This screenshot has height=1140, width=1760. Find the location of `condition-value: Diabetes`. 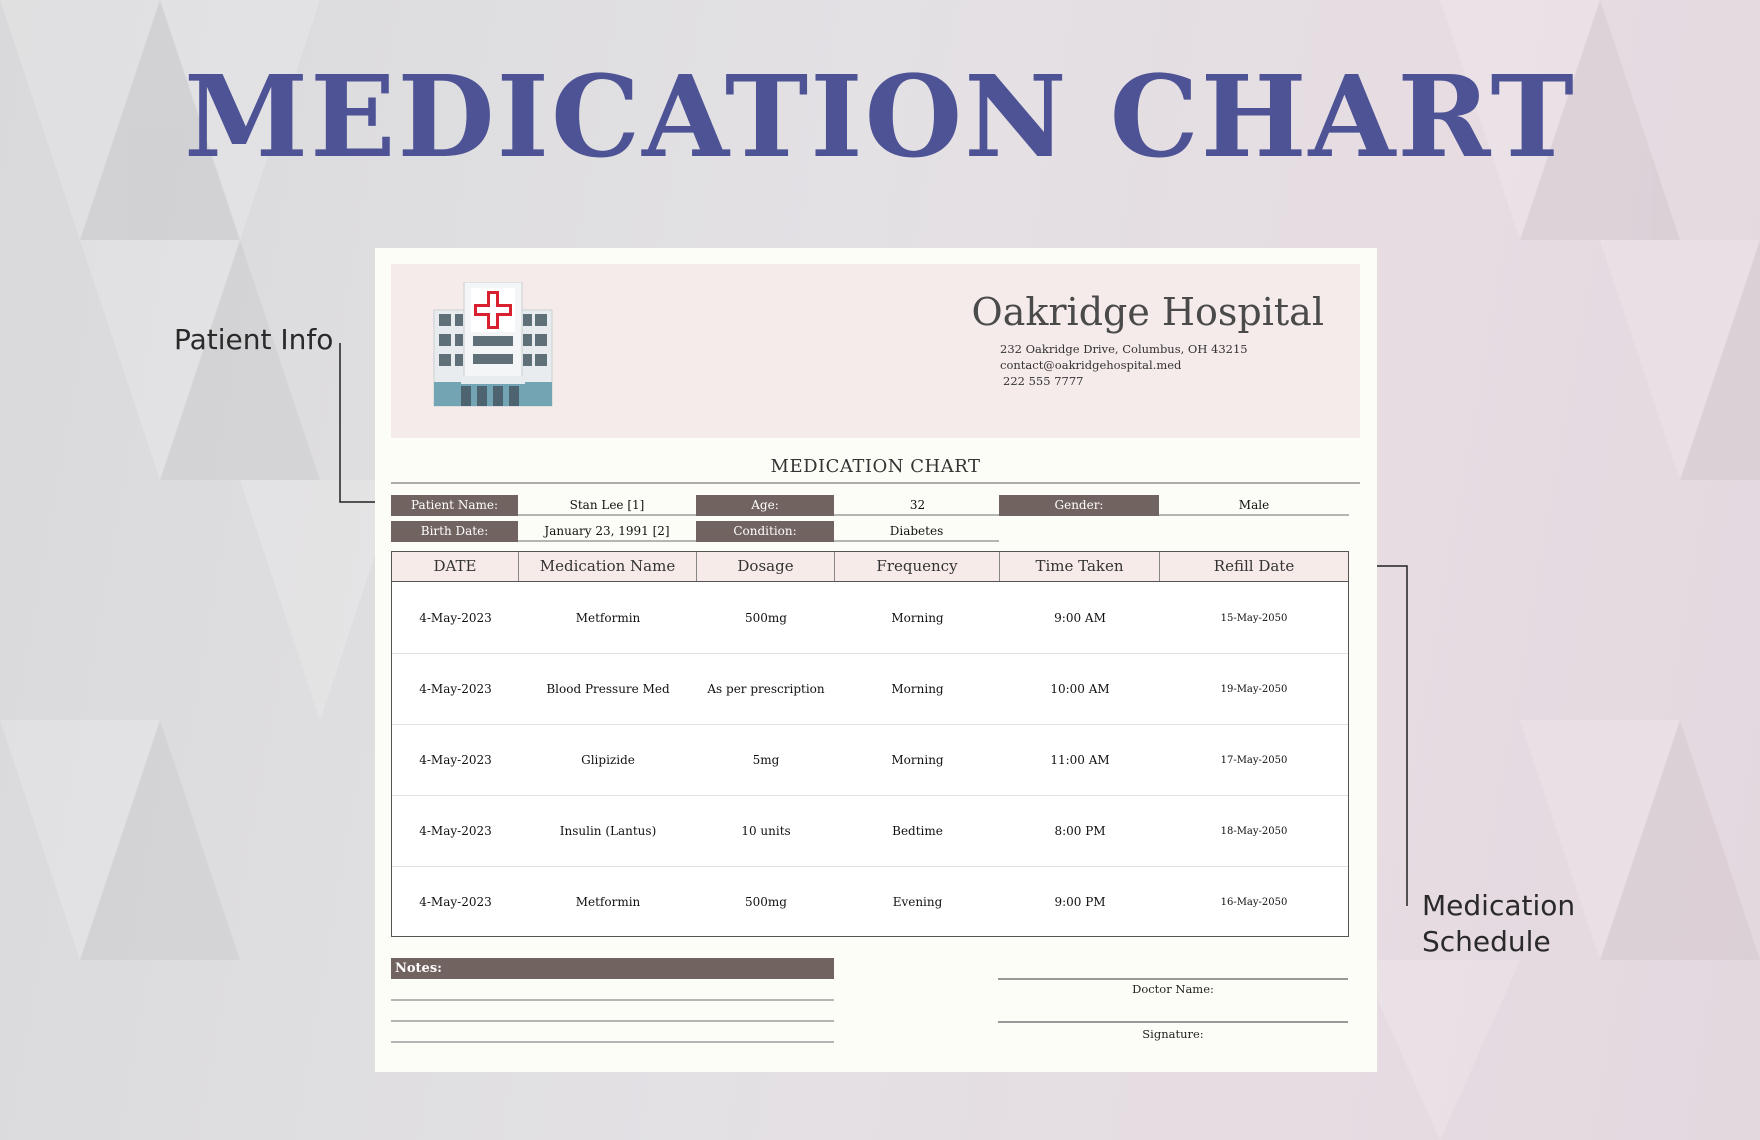

condition-value: Diabetes is located at coordinates (916, 531).